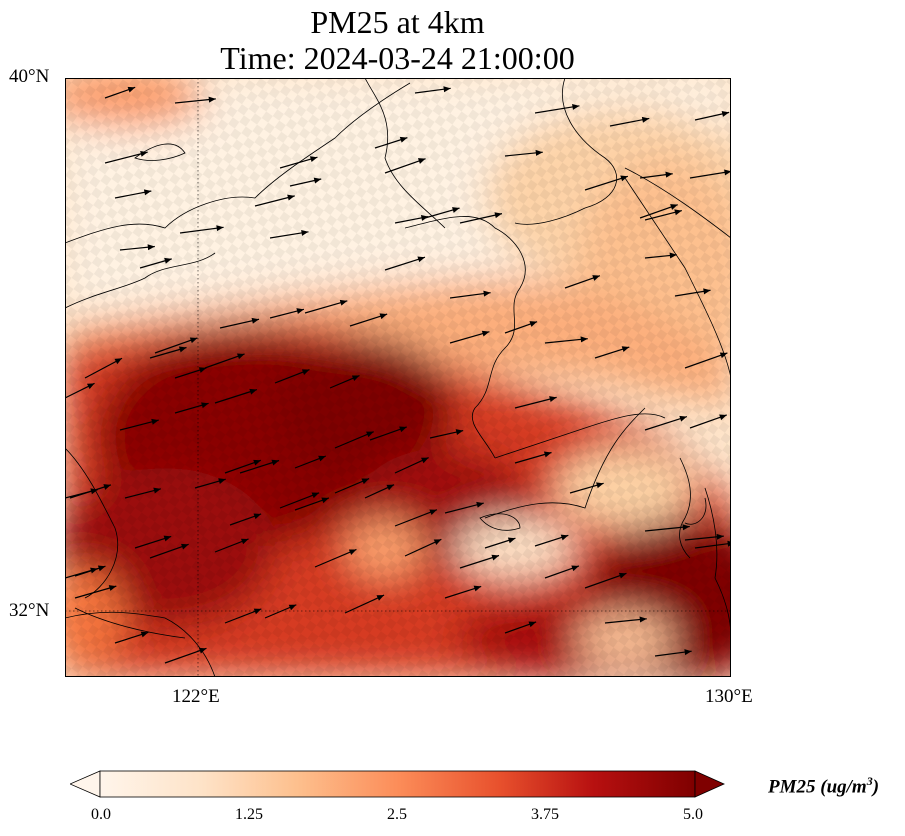 This screenshot has width=905, height=836. What do you see at coordinates (101, 814) in the screenshot?
I see `colorbar-tick: 0.0` at bounding box center [101, 814].